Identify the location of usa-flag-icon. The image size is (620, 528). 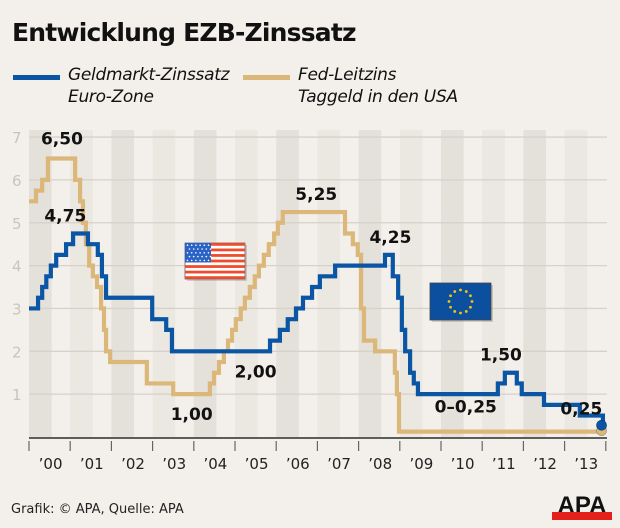
(215, 261).